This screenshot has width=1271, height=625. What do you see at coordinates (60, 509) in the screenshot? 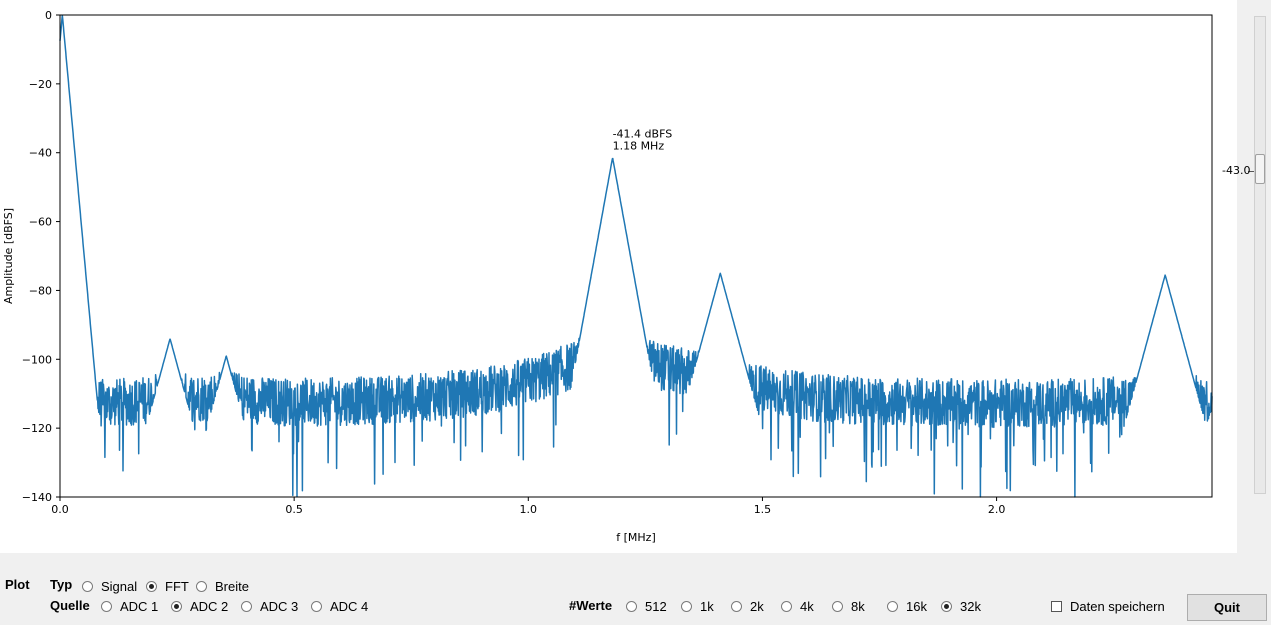
I see `x-tick-label: 0.0` at bounding box center [60, 509].